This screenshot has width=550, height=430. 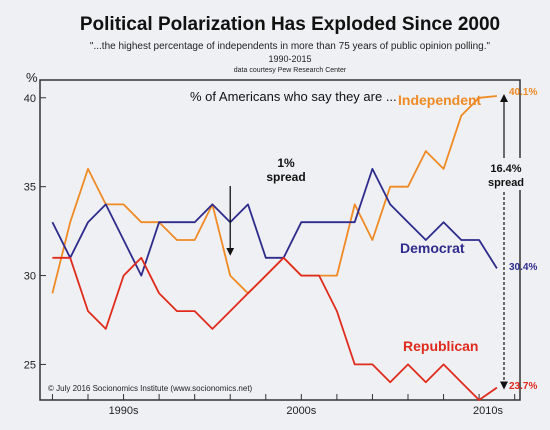 What do you see at coordinates (488, 411) in the screenshot?
I see `x-tick-label: 2010s` at bounding box center [488, 411].